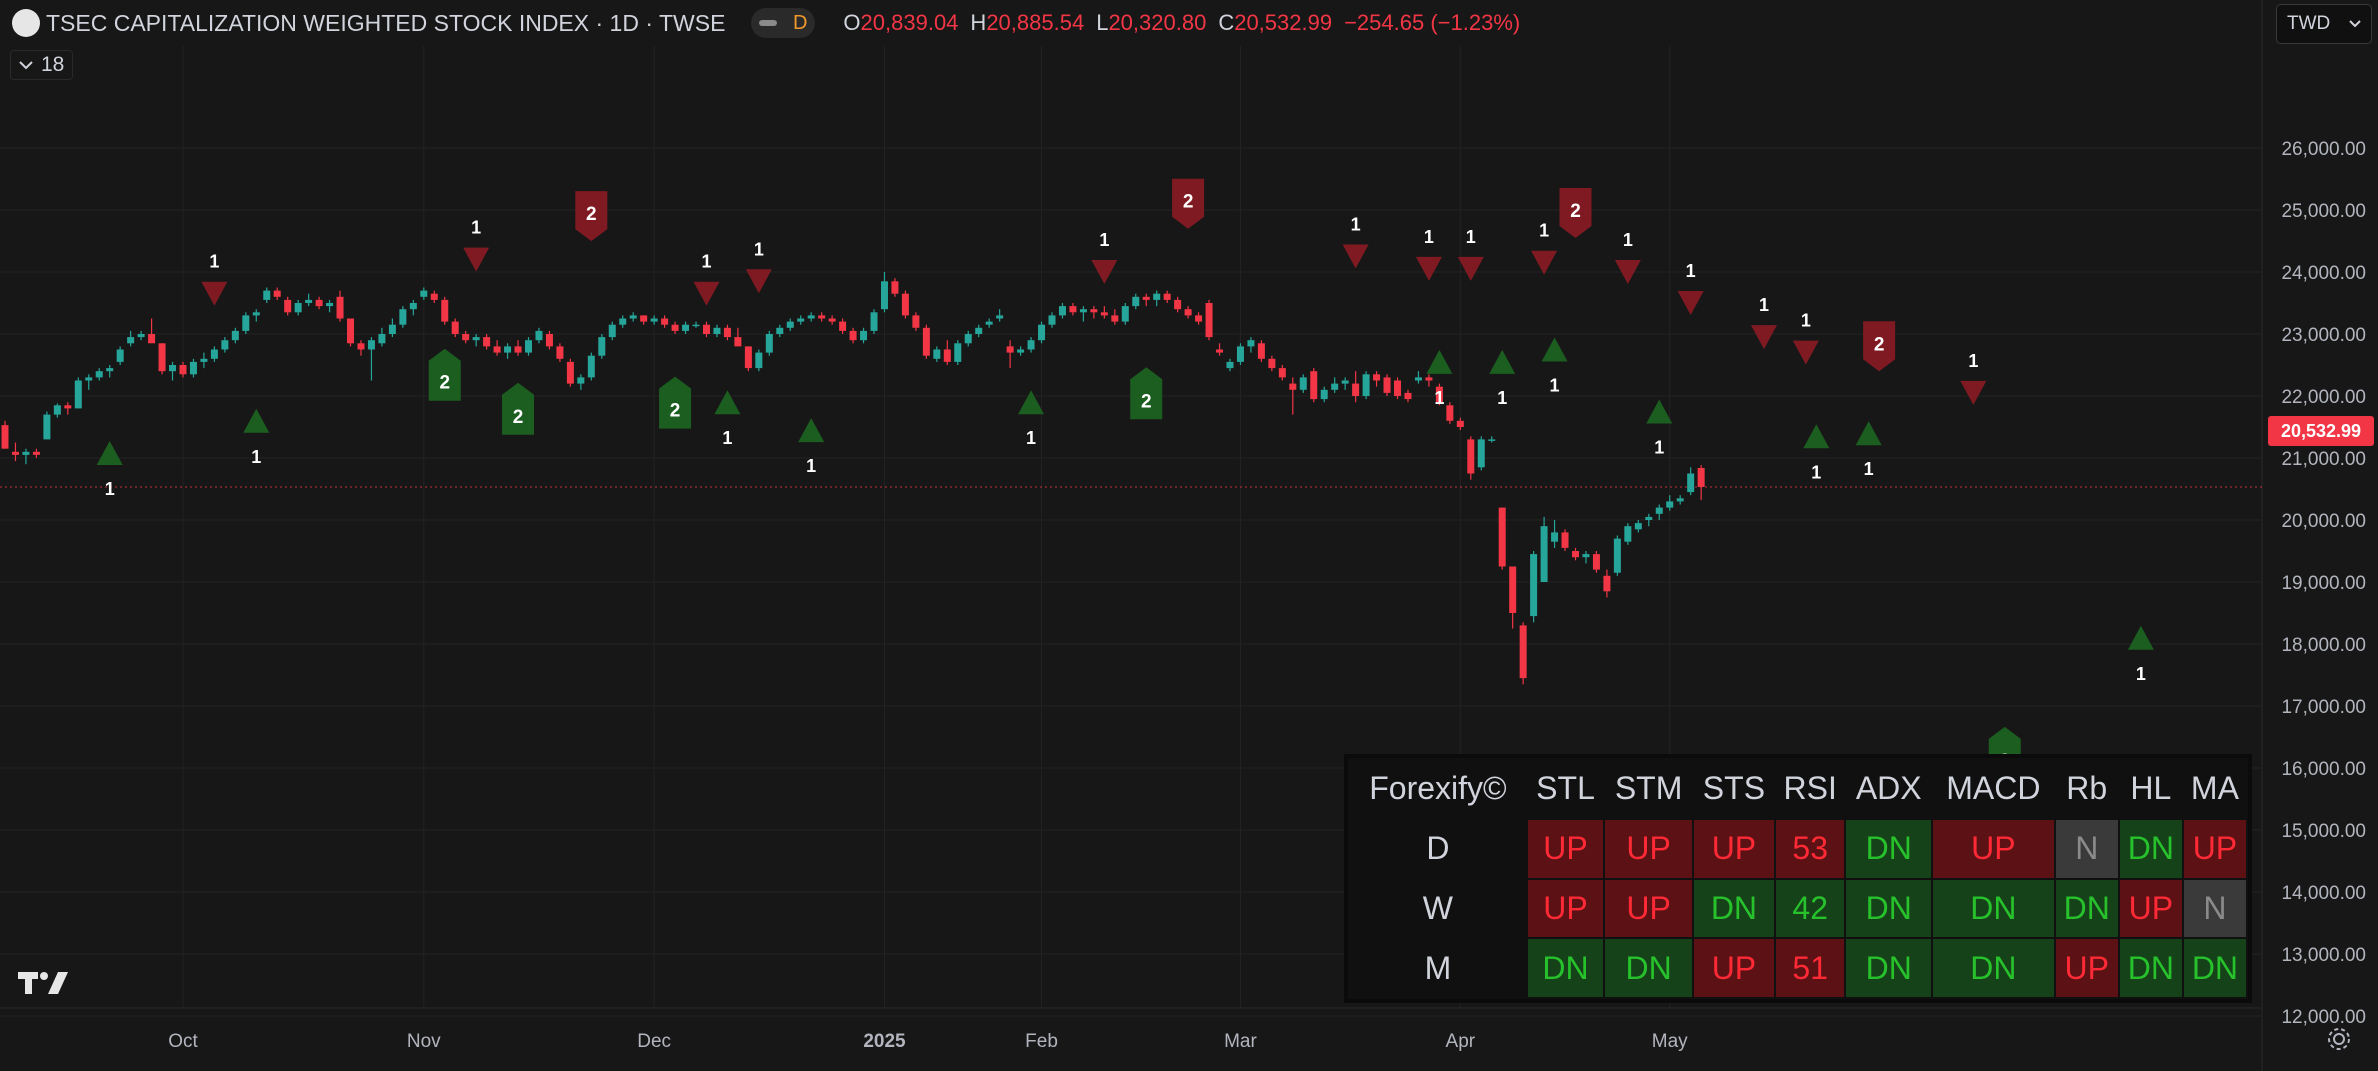 The height and width of the screenshot is (1071, 2378). I want to click on currency-select: TWD, so click(2324, 24).